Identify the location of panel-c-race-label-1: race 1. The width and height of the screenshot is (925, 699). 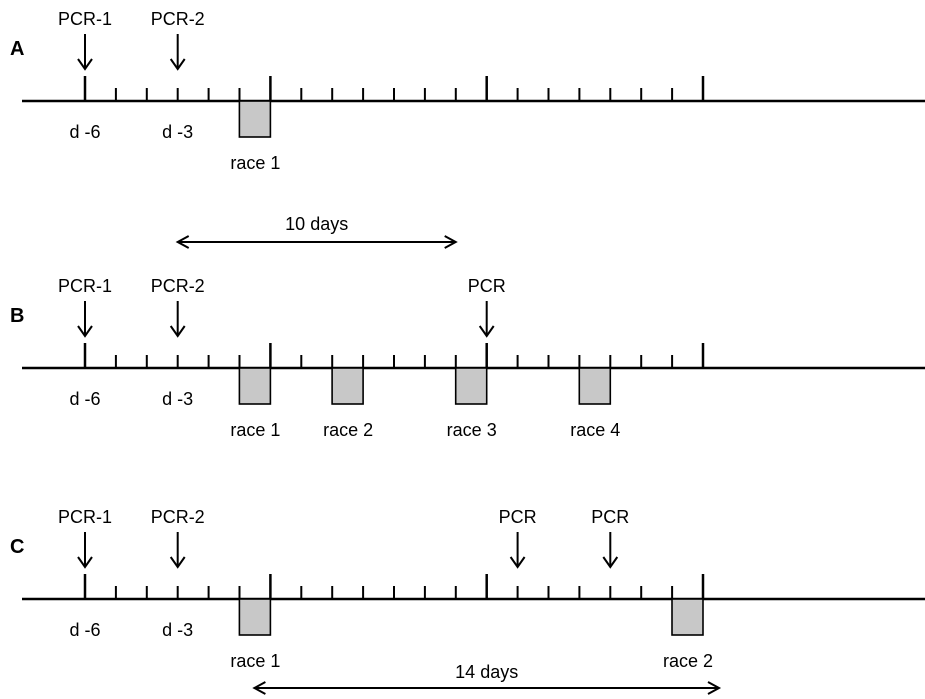
(255, 661).